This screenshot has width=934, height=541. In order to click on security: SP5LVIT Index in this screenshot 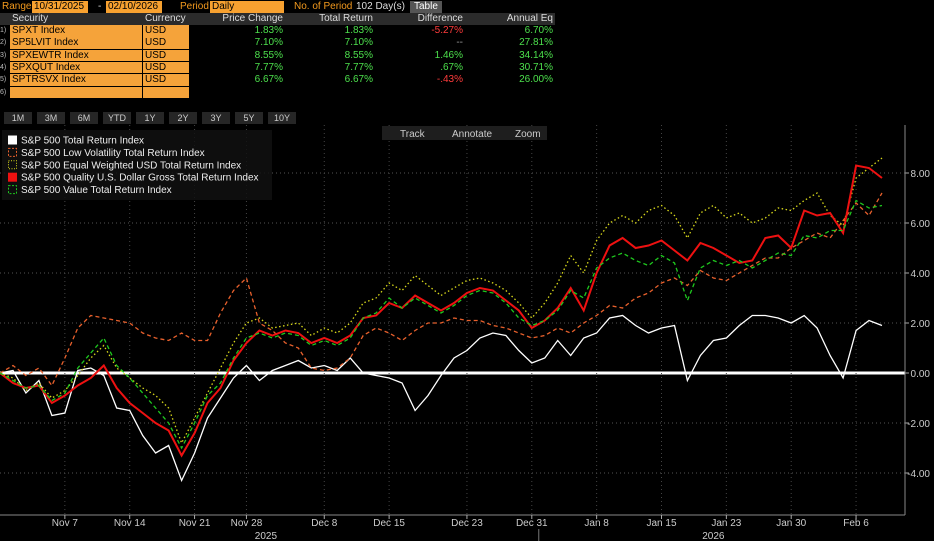, I will do `click(76, 43)`.